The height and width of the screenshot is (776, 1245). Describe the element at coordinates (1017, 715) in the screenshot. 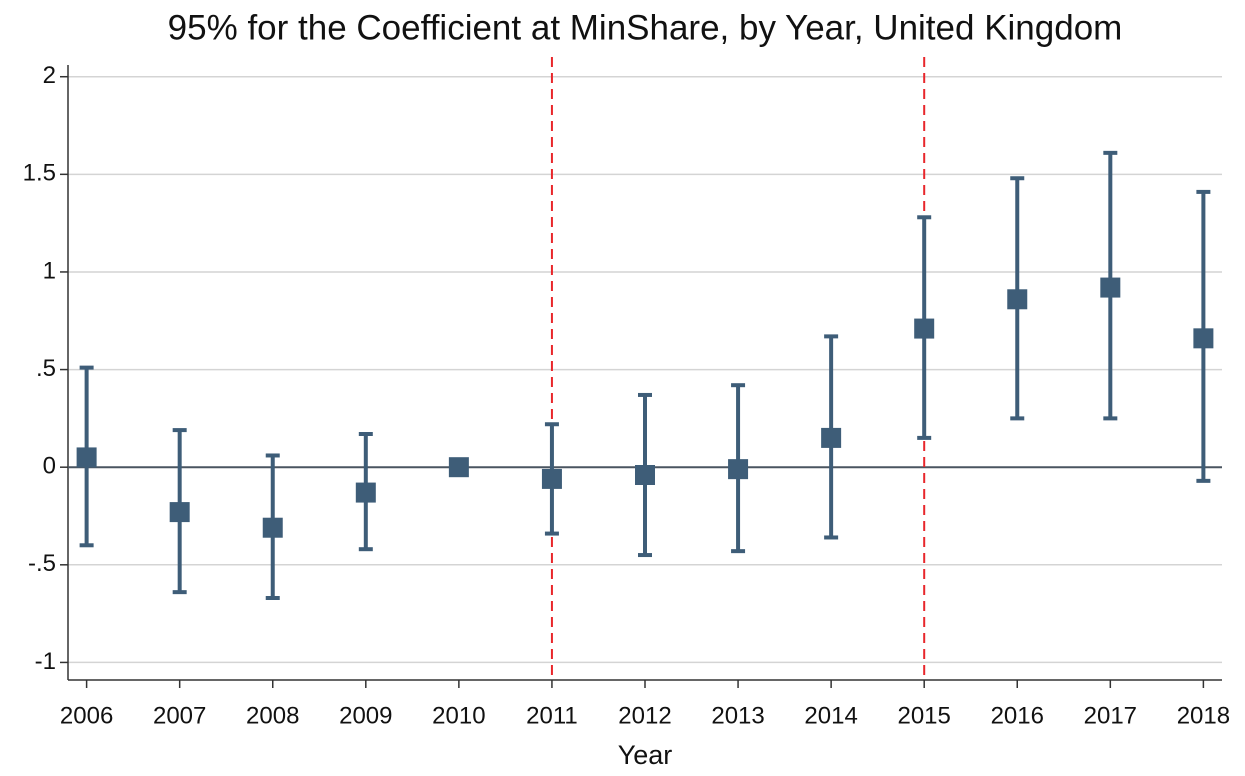

I see `x-tick-label: 2016` at that location.